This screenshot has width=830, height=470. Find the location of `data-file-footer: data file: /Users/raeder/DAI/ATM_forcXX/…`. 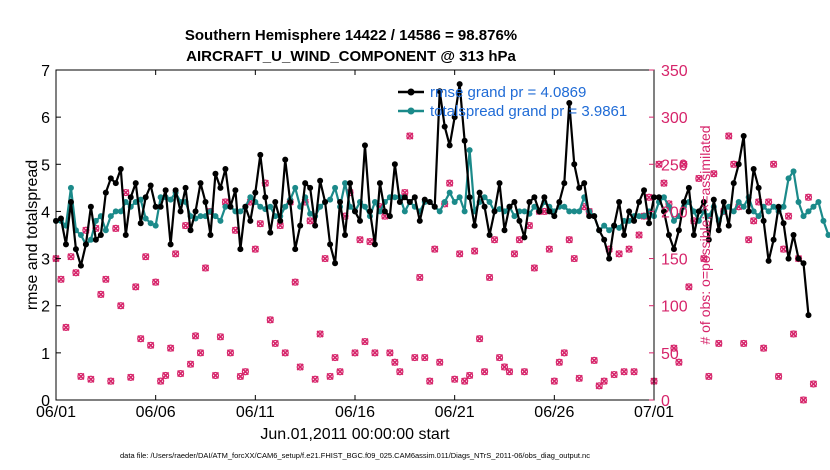

data-file-footer: data file: /Users/raeder/DAI/ATM_forcXX/… is located at coordinates (355, 455).